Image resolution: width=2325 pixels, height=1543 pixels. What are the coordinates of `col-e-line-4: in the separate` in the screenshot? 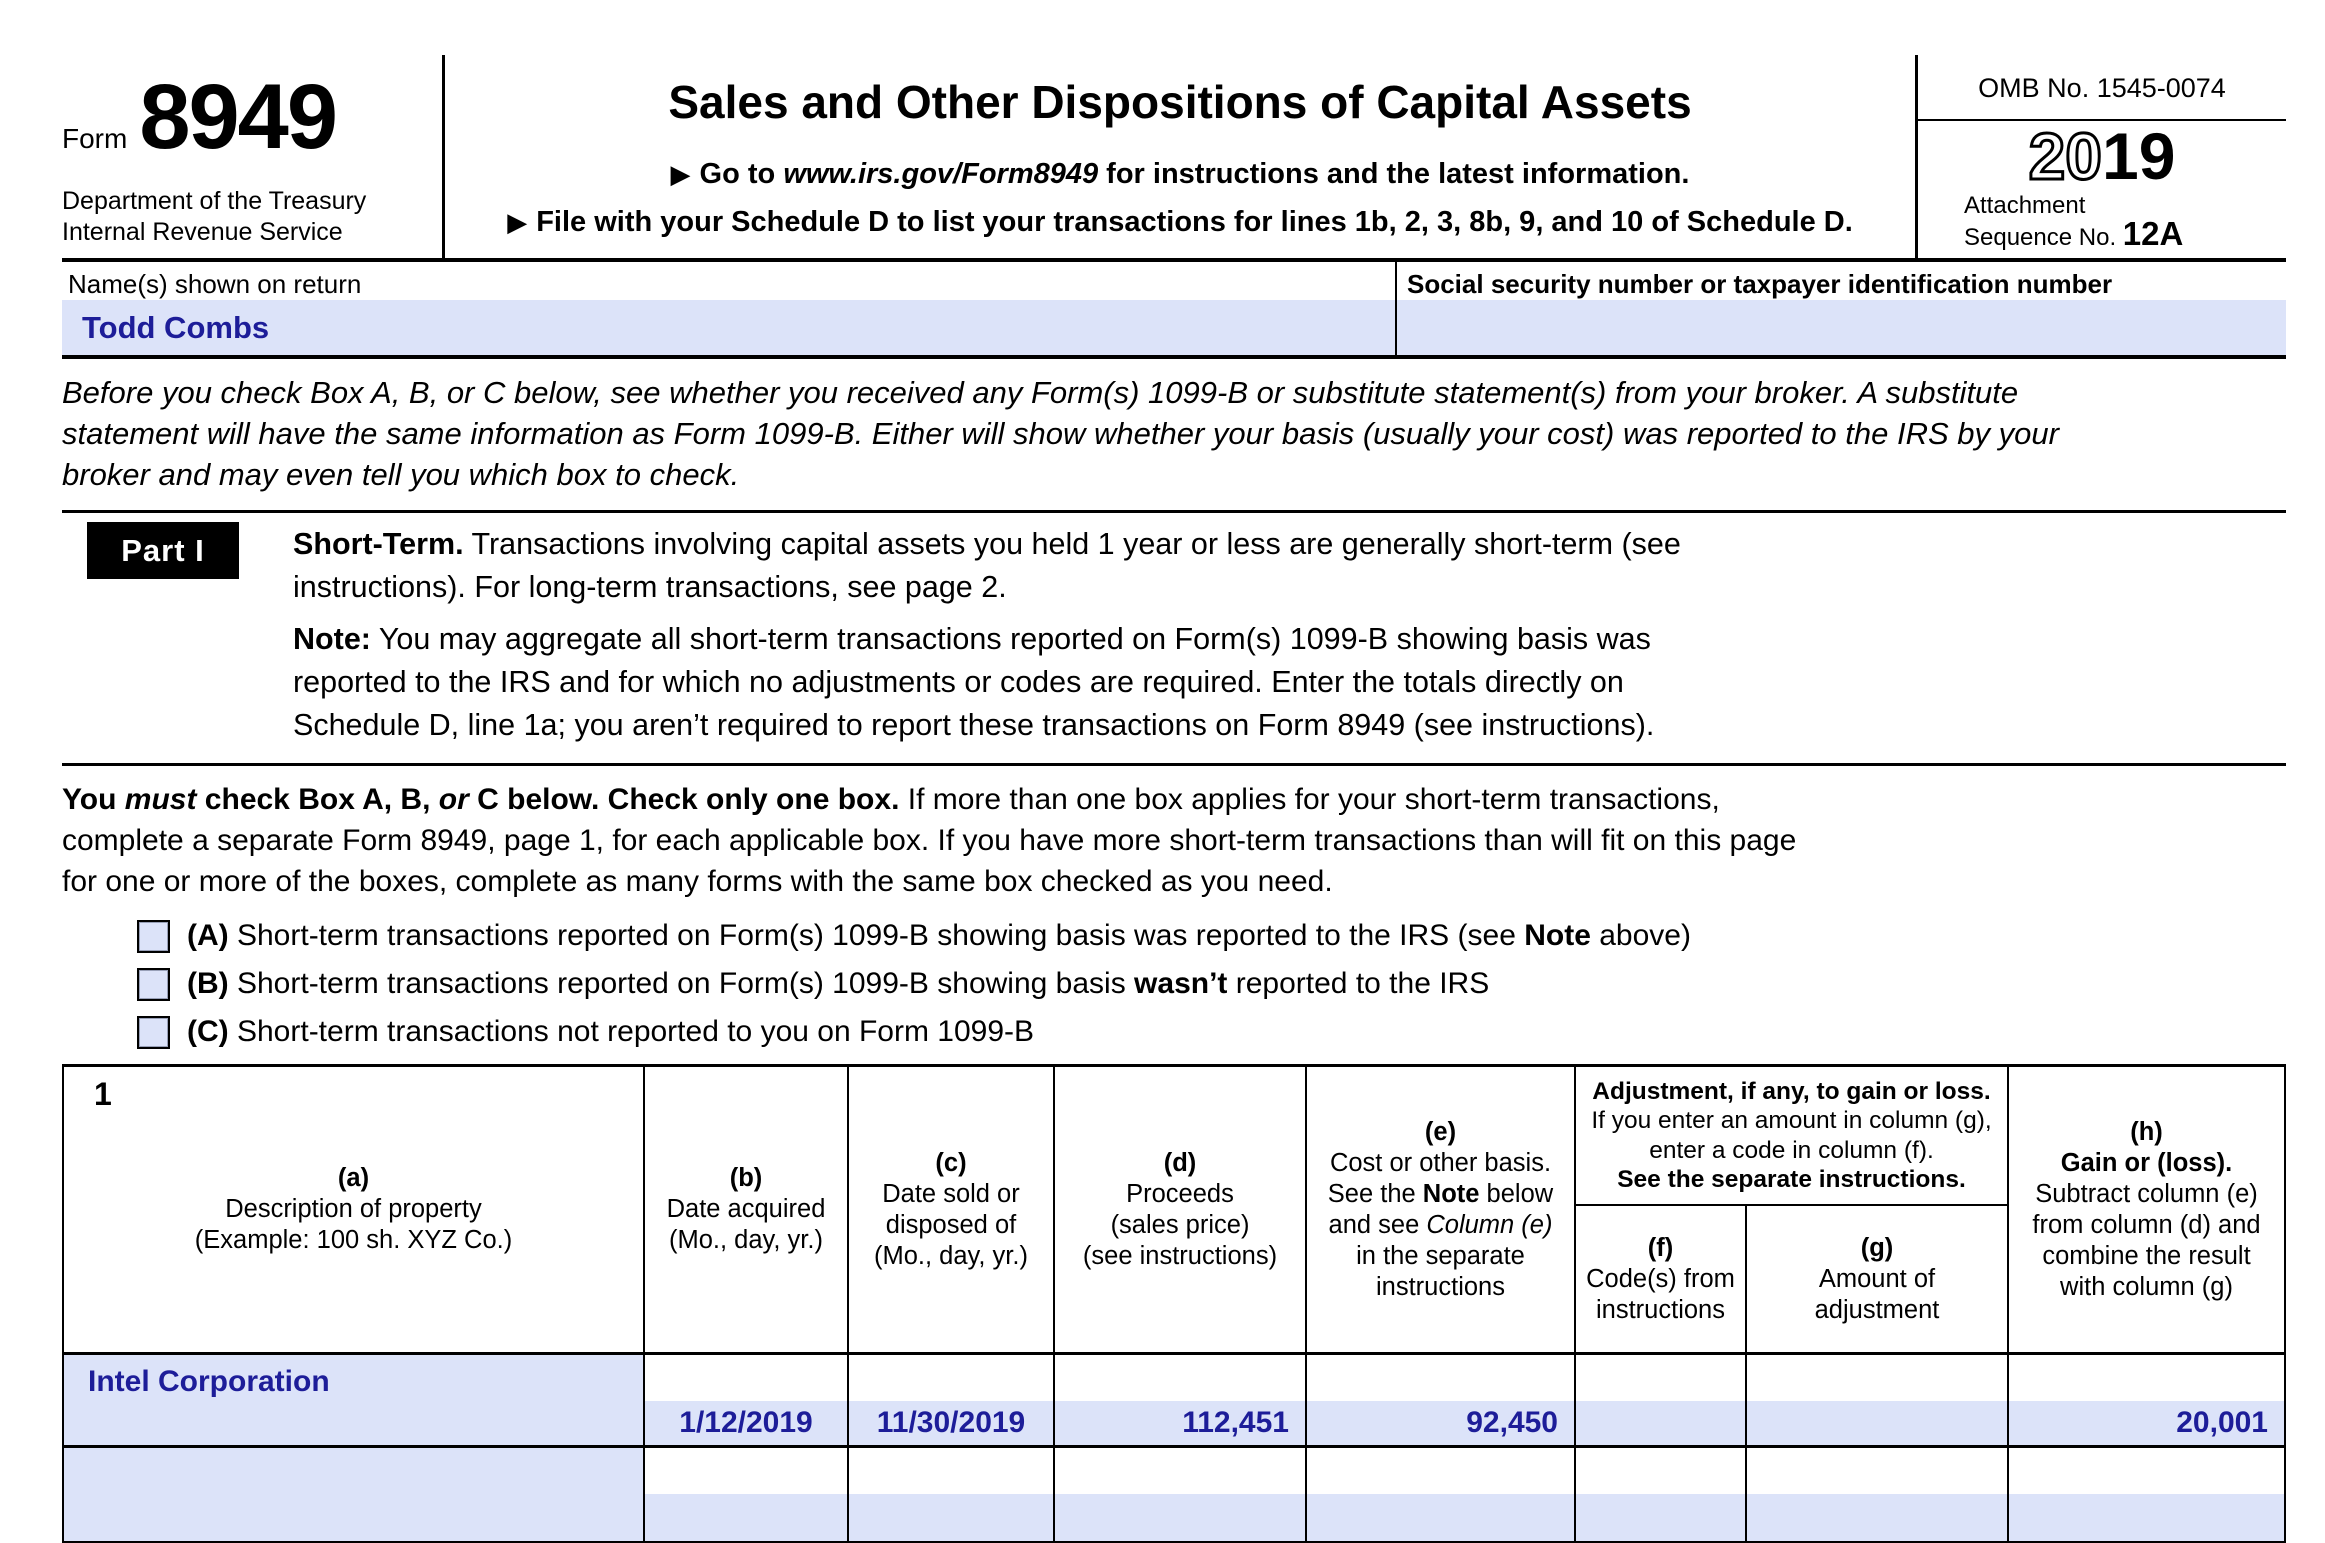 It's located at (1440, 1255).